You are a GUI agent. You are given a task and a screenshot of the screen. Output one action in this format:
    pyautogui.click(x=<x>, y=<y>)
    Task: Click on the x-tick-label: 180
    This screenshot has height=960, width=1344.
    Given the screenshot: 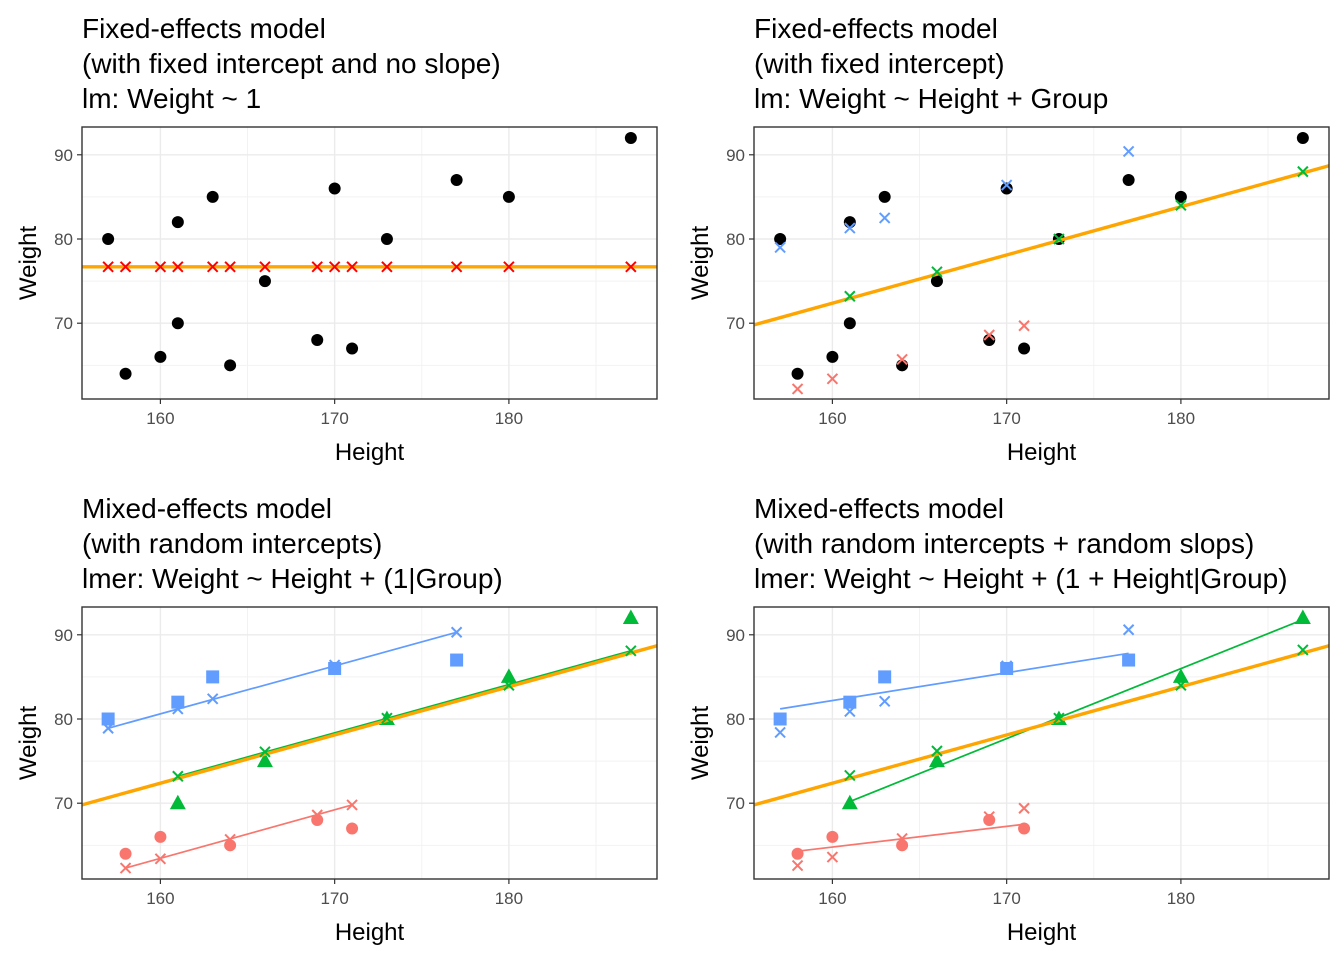 What is the action you would take?
    pyautogui.click(x=509, y=418)
    